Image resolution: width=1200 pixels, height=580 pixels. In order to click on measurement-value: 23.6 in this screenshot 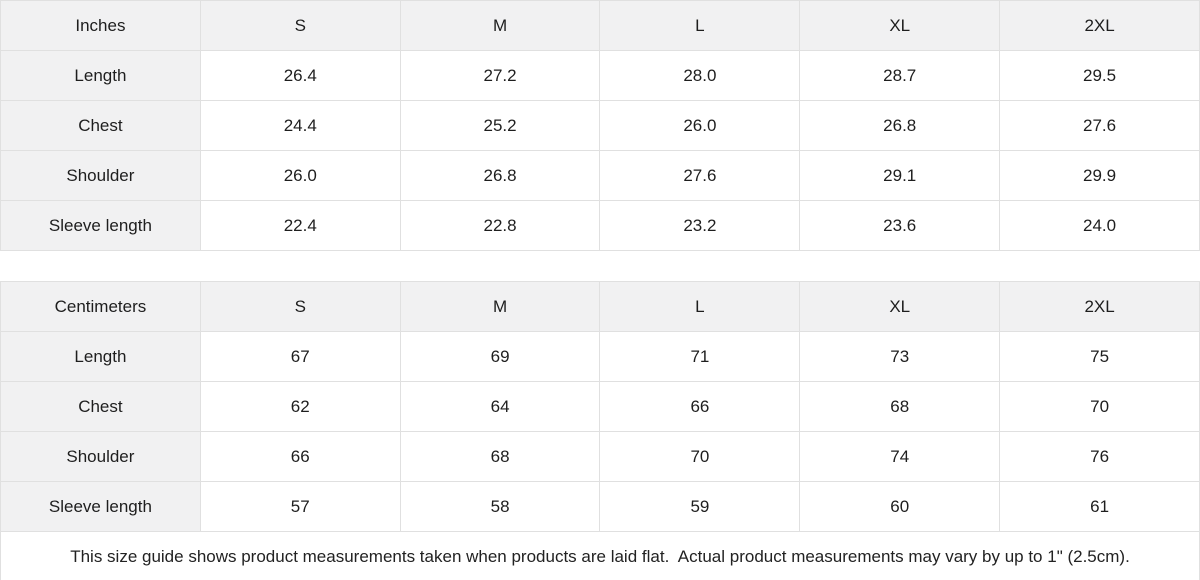, I will do `click(900, 225)`.